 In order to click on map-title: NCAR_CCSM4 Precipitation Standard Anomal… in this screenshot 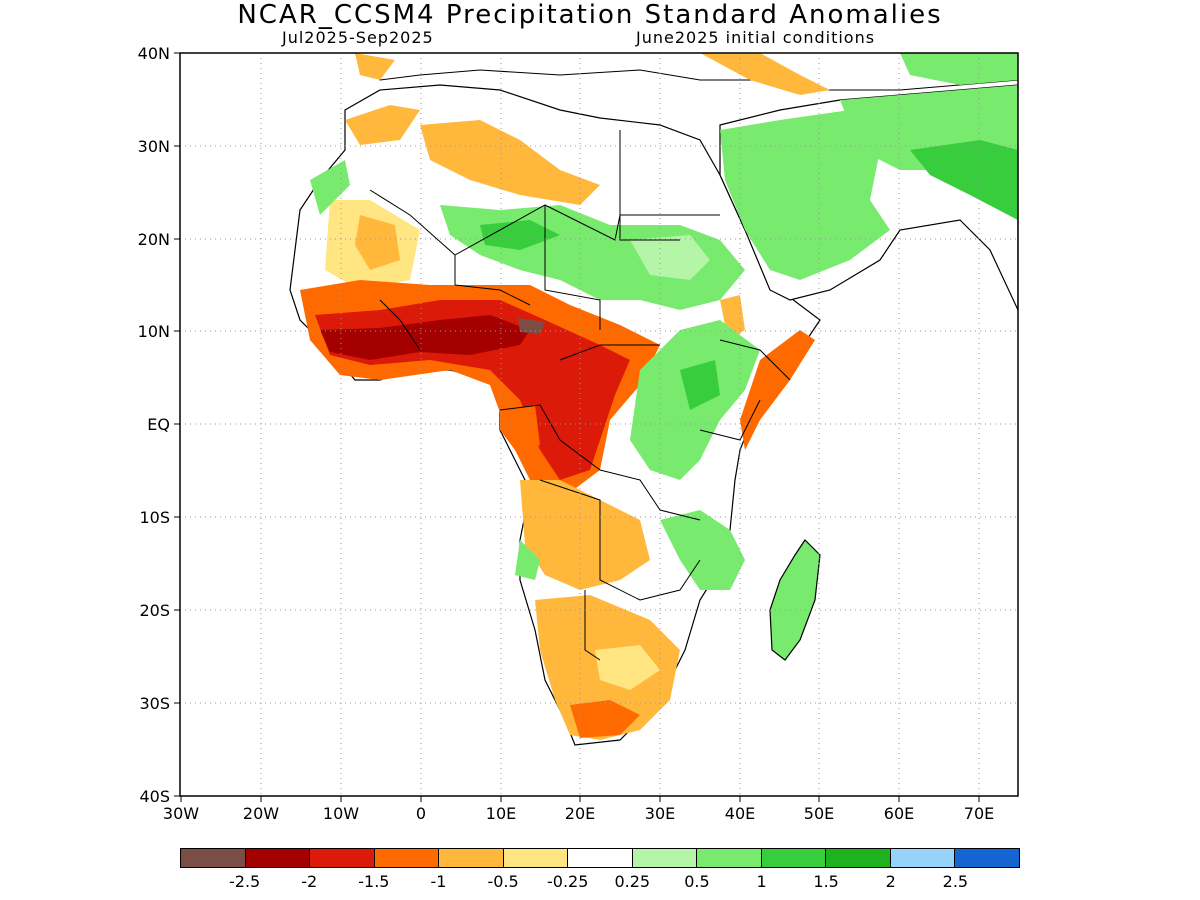, I will do `click(590, 15)`.